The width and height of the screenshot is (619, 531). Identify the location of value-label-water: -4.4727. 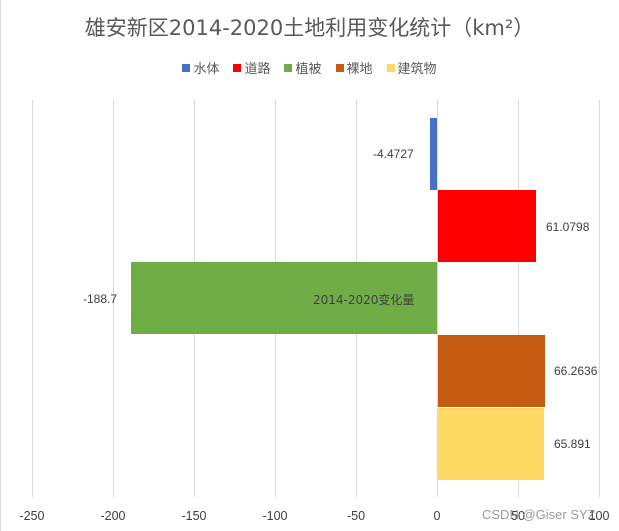
(393, 154).